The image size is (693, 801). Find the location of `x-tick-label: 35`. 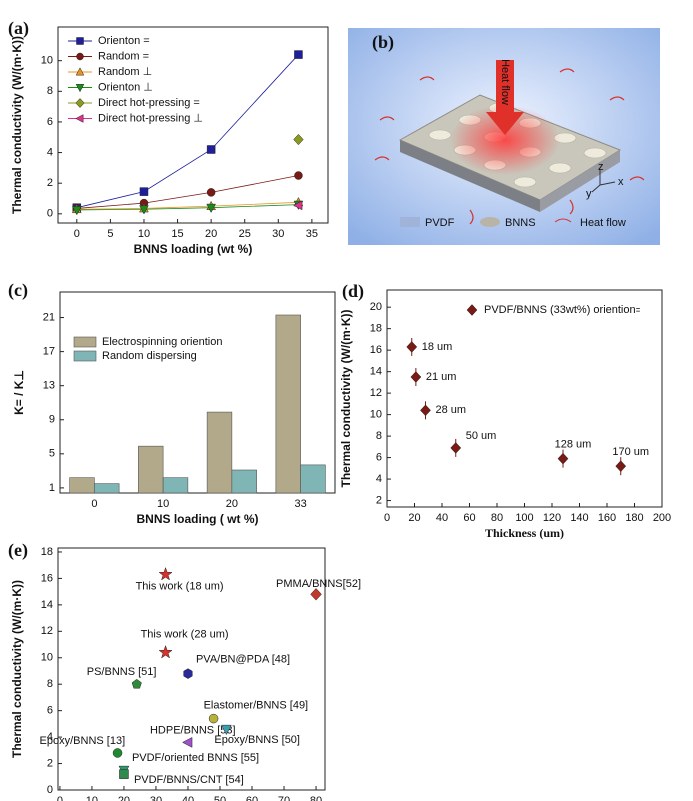

x-tick-label: 35 is located at coordinates (312, 234).